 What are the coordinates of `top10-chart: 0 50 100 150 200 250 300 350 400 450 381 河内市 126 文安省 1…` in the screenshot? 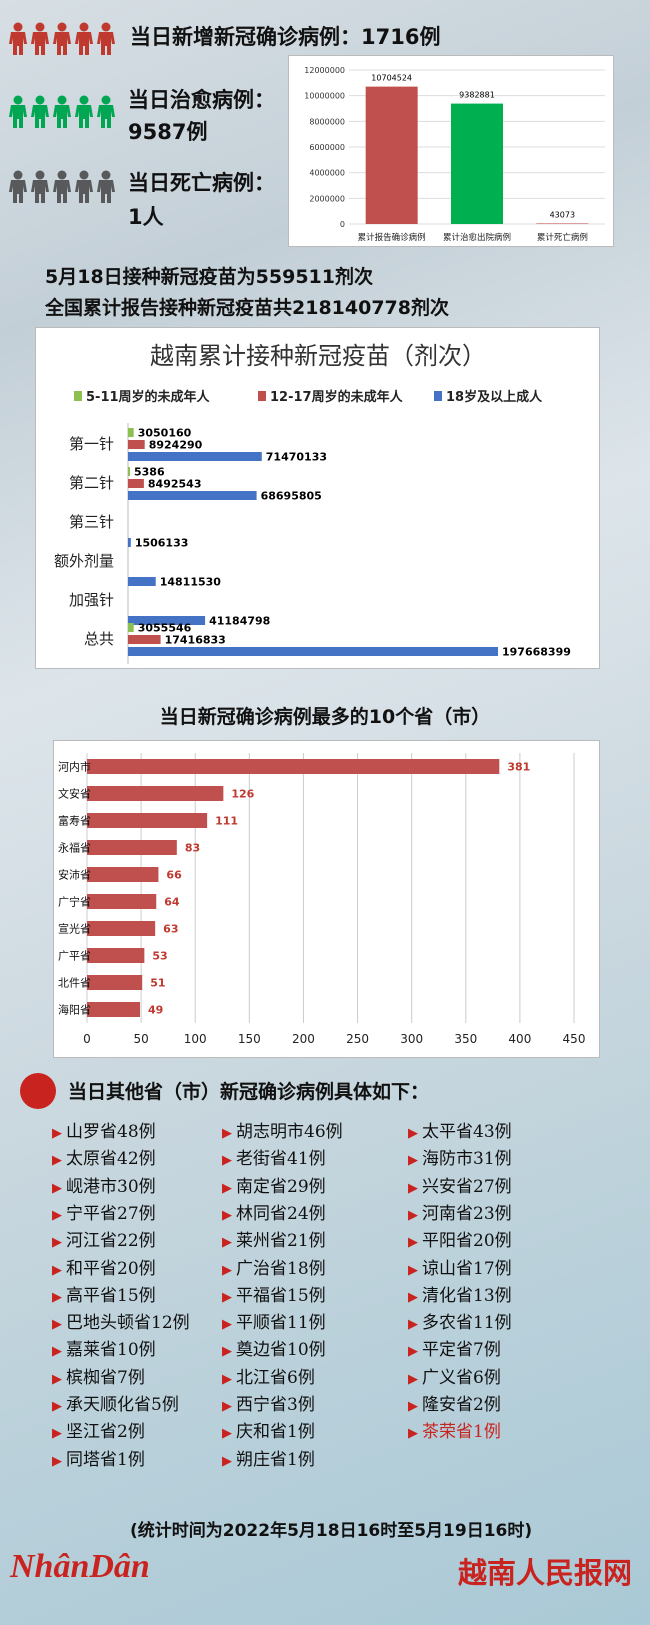 It's located at (321, 899).